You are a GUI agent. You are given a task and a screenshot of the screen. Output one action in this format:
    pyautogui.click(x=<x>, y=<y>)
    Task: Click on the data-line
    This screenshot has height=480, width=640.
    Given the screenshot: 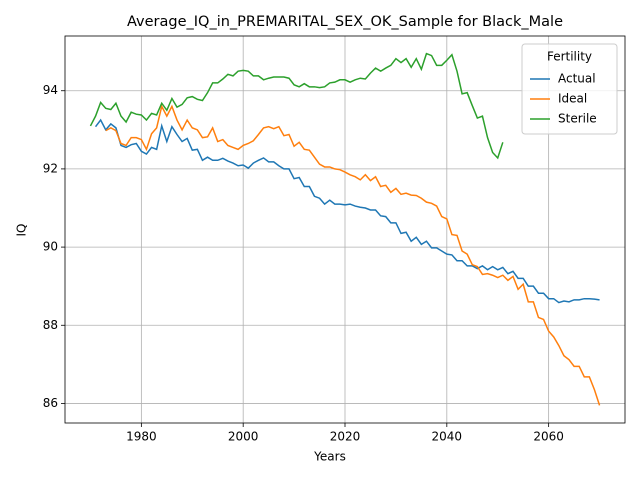 What is the action you would take?
    pyautogui.click(x=296, y=106)
    